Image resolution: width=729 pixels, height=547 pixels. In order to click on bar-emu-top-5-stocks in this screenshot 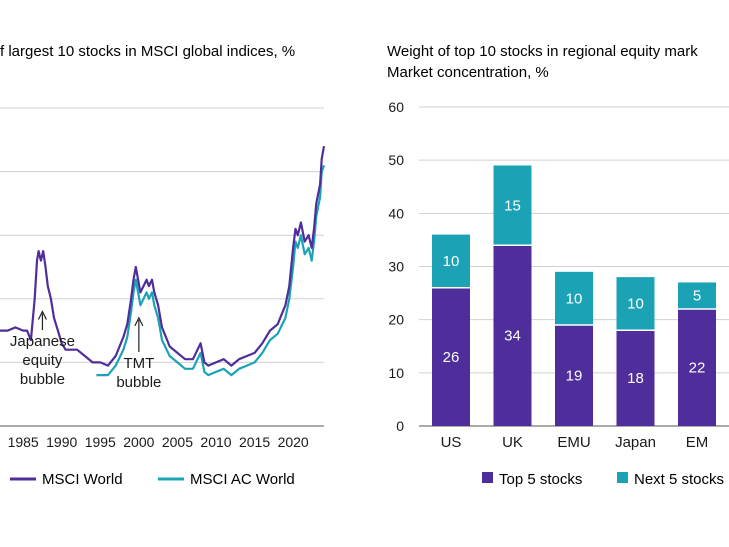, I will do `click(574, 375)`.